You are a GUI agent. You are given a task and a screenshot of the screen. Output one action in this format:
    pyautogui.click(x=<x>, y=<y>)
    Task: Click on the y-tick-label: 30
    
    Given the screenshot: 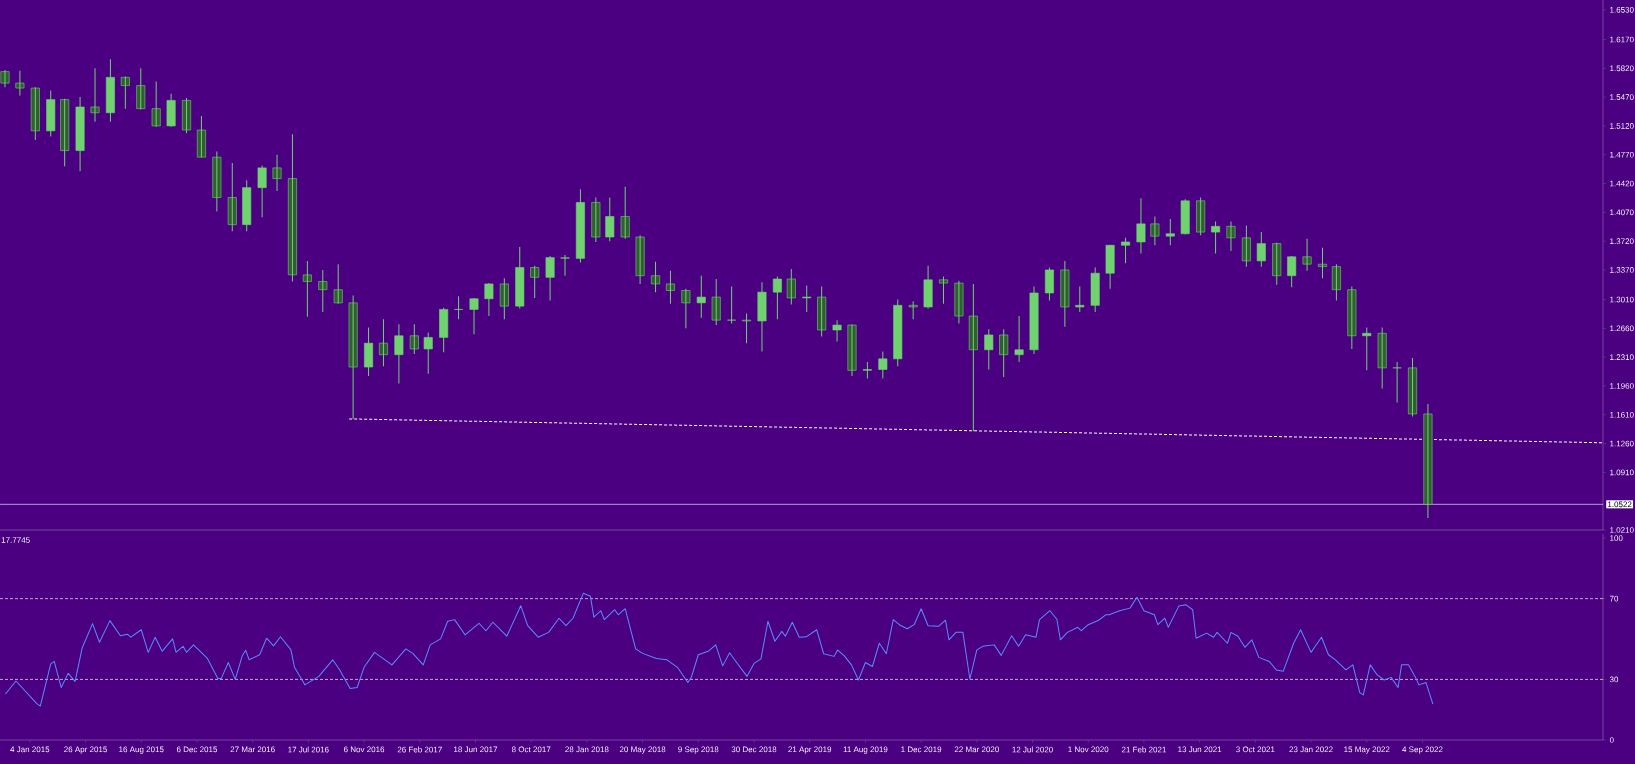 What is the action you would take?
    pyautogui.click(x=1614, y=679)
    